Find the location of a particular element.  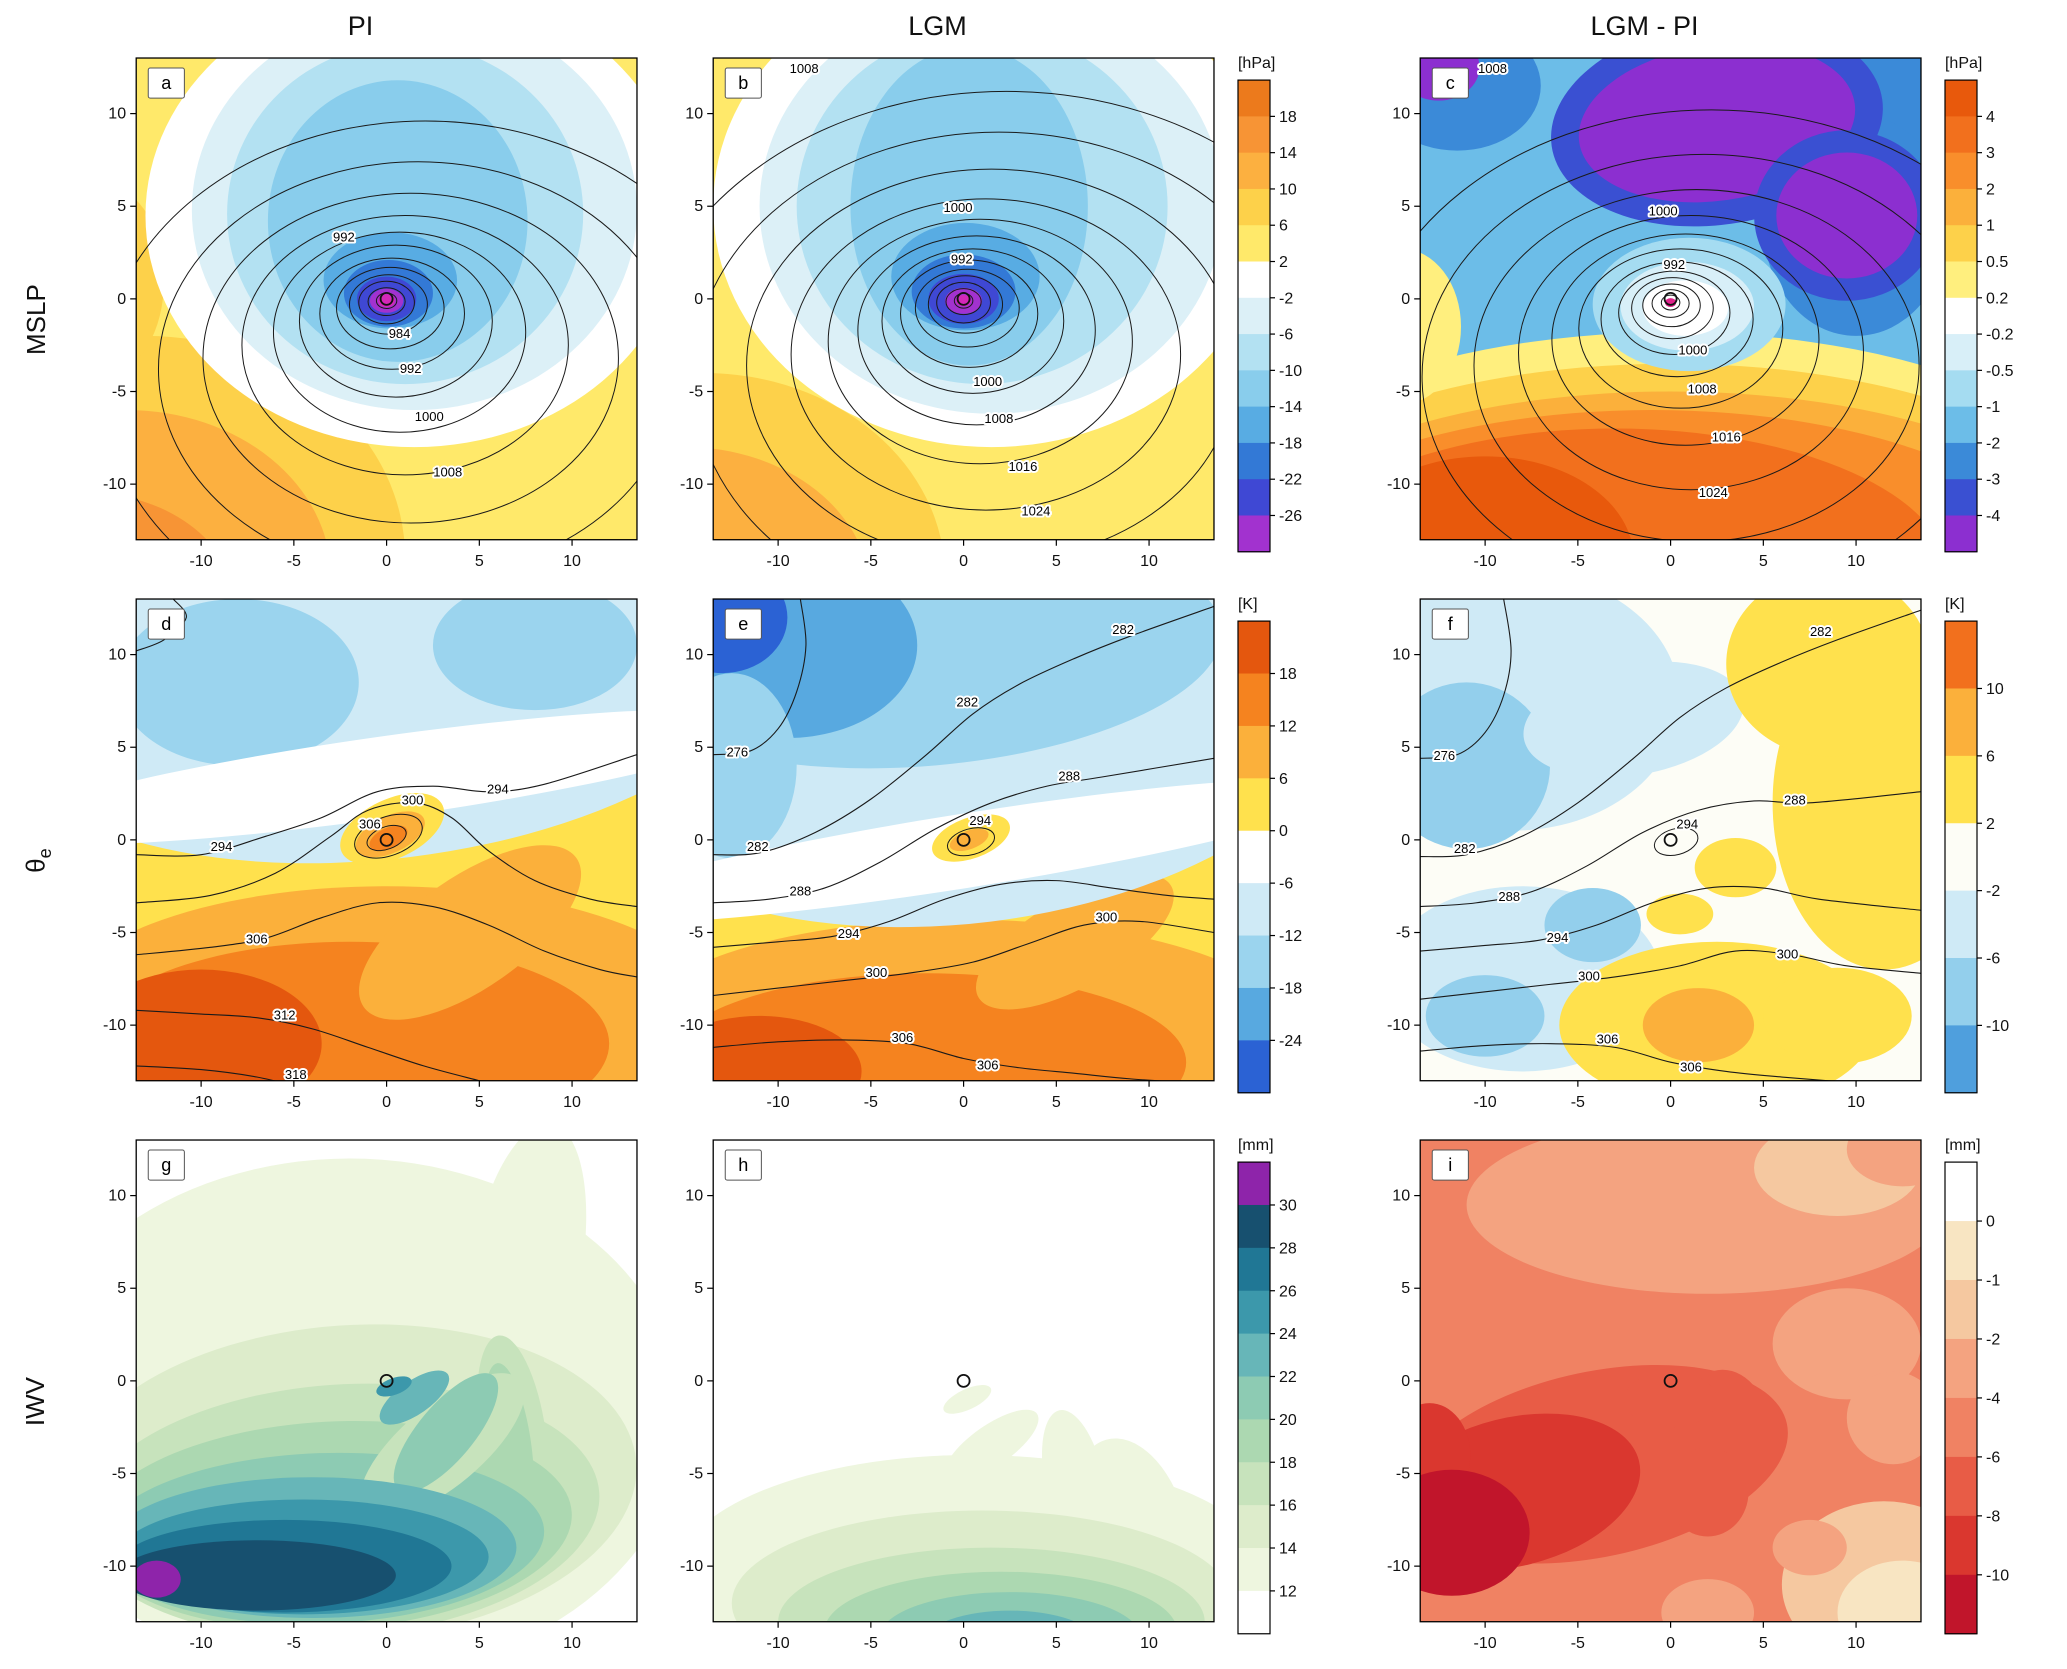

panel-letter: c is located at coordinates (1450, 83).